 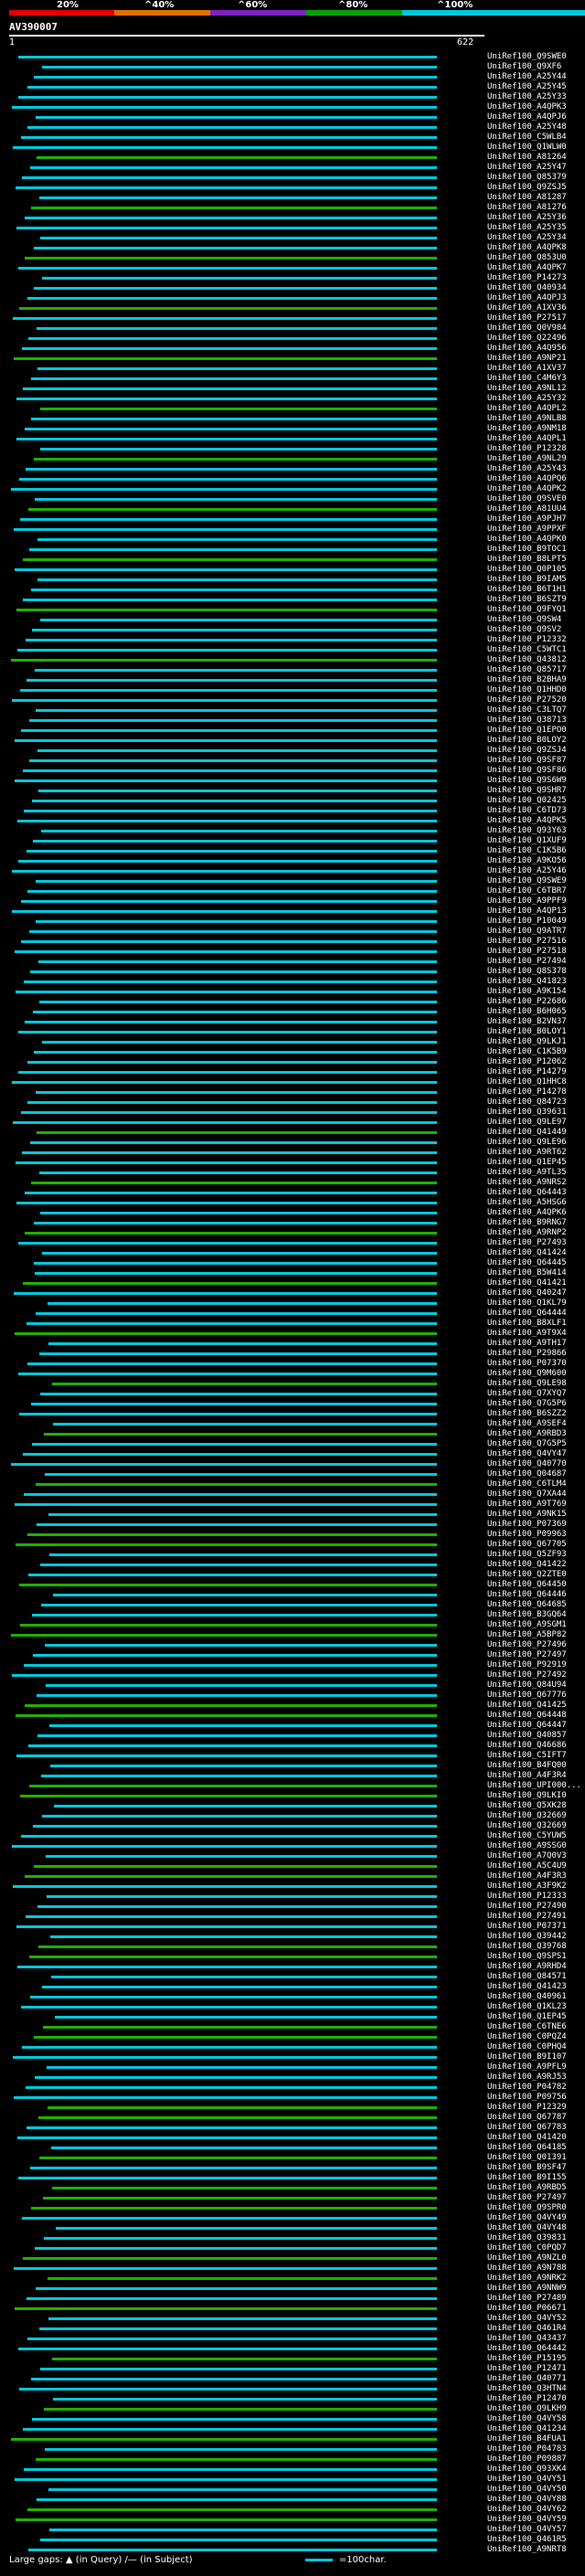 I want to click on hit-row: UniRef100_Q9SPS1, so click(x=293, y=1957).